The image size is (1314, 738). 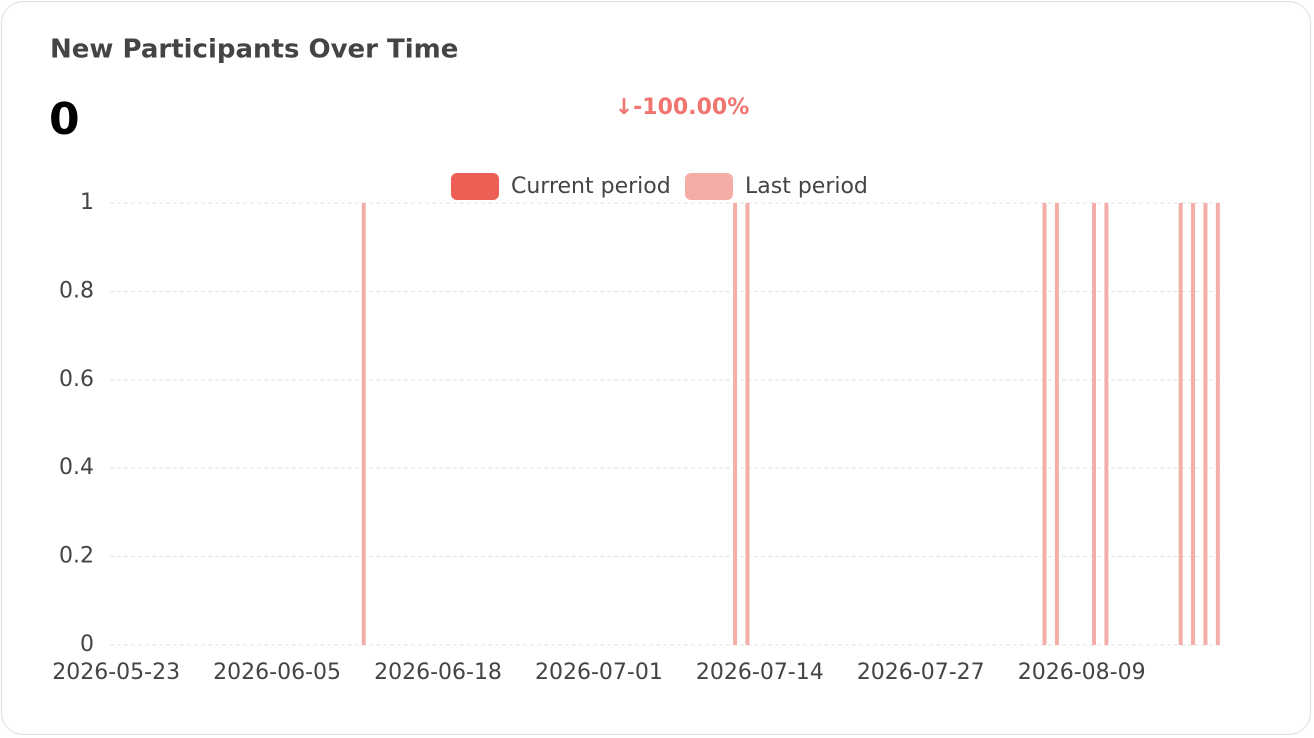 I want to click on y-tick-label: 1, so click(x=87, y=202).